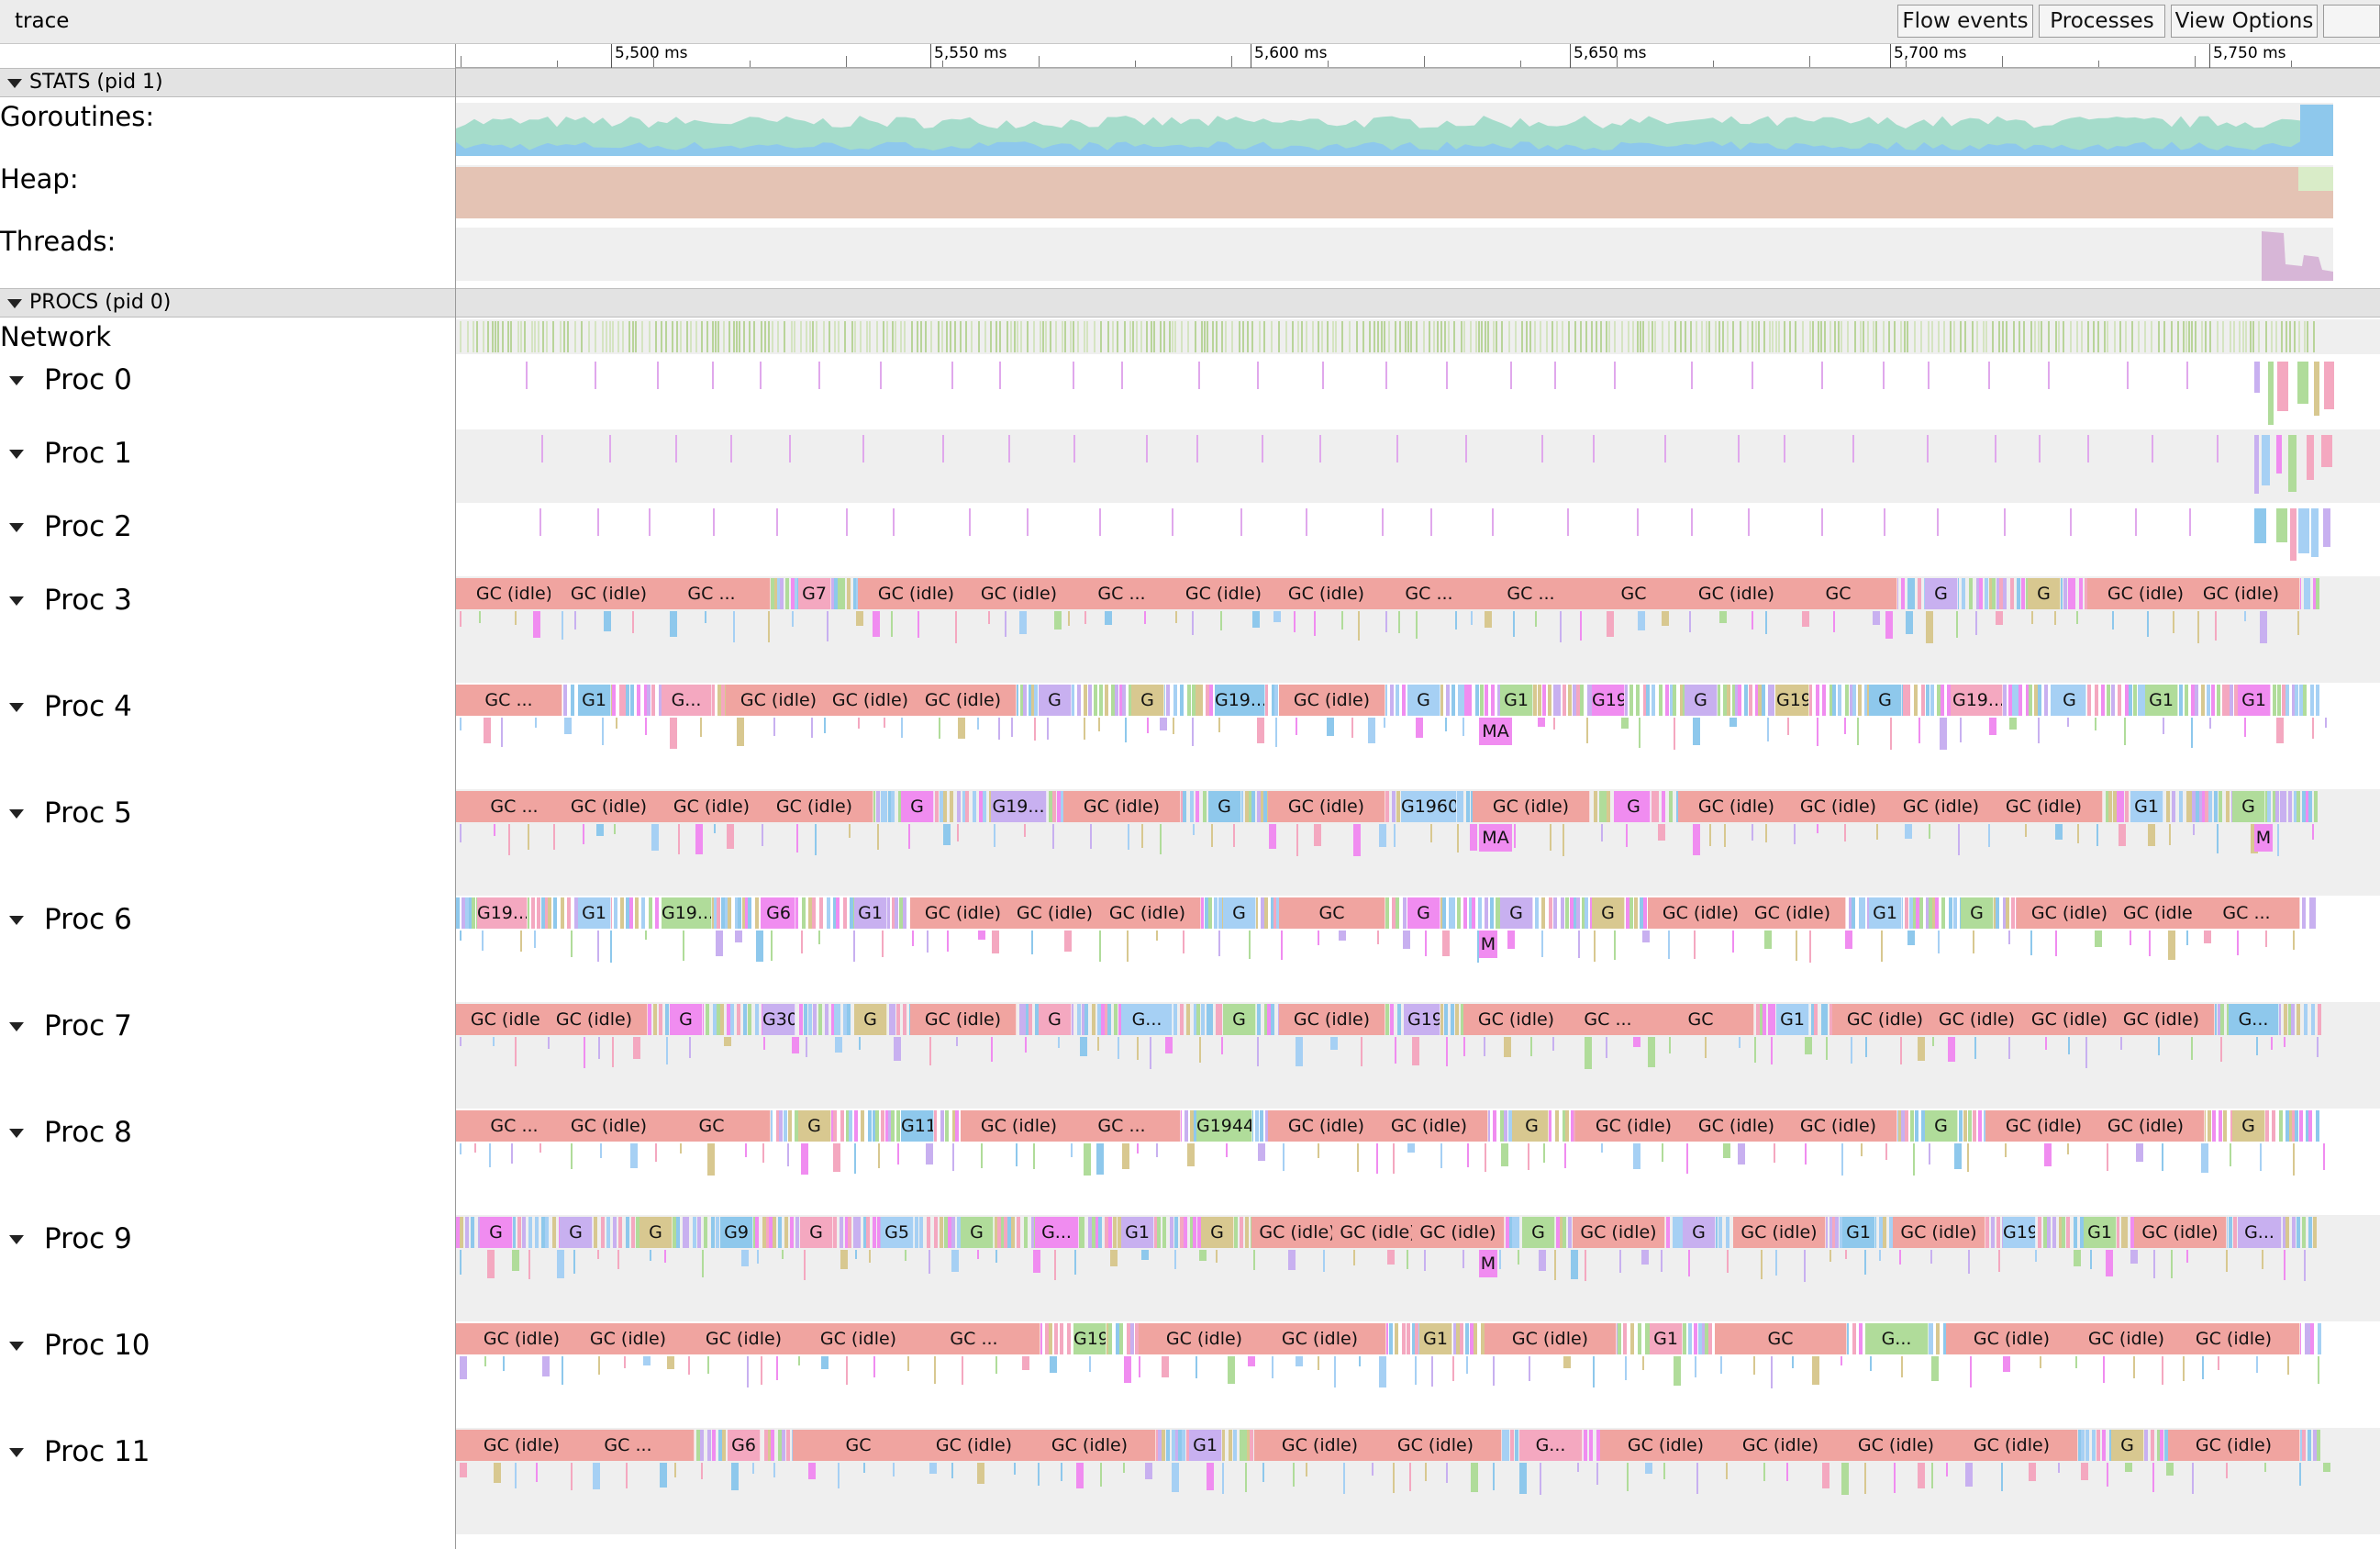  I want to click on goroutine-slice: G, so click(1977, 913).